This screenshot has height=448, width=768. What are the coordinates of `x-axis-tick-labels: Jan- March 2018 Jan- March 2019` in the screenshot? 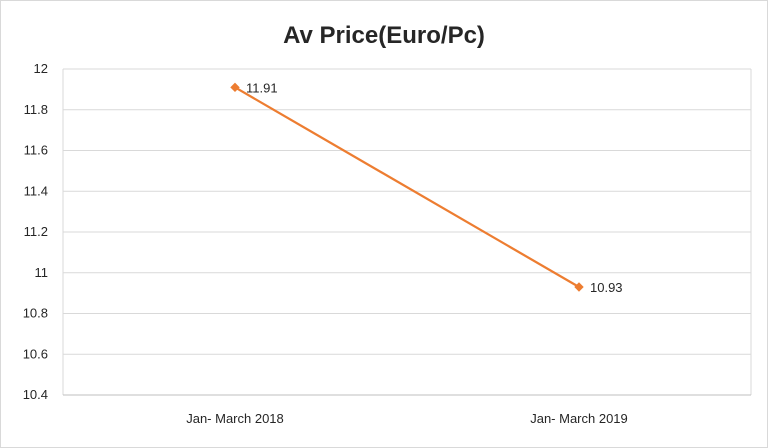 It's located at (407, 418).